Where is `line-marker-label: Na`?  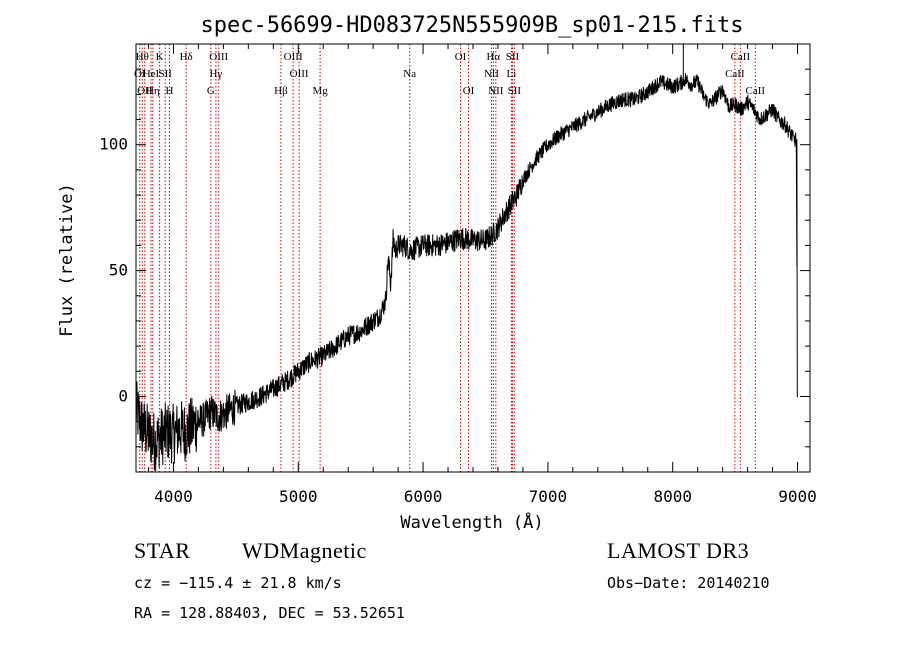
line-marker-label: Na is located at coordinates (409, 74).